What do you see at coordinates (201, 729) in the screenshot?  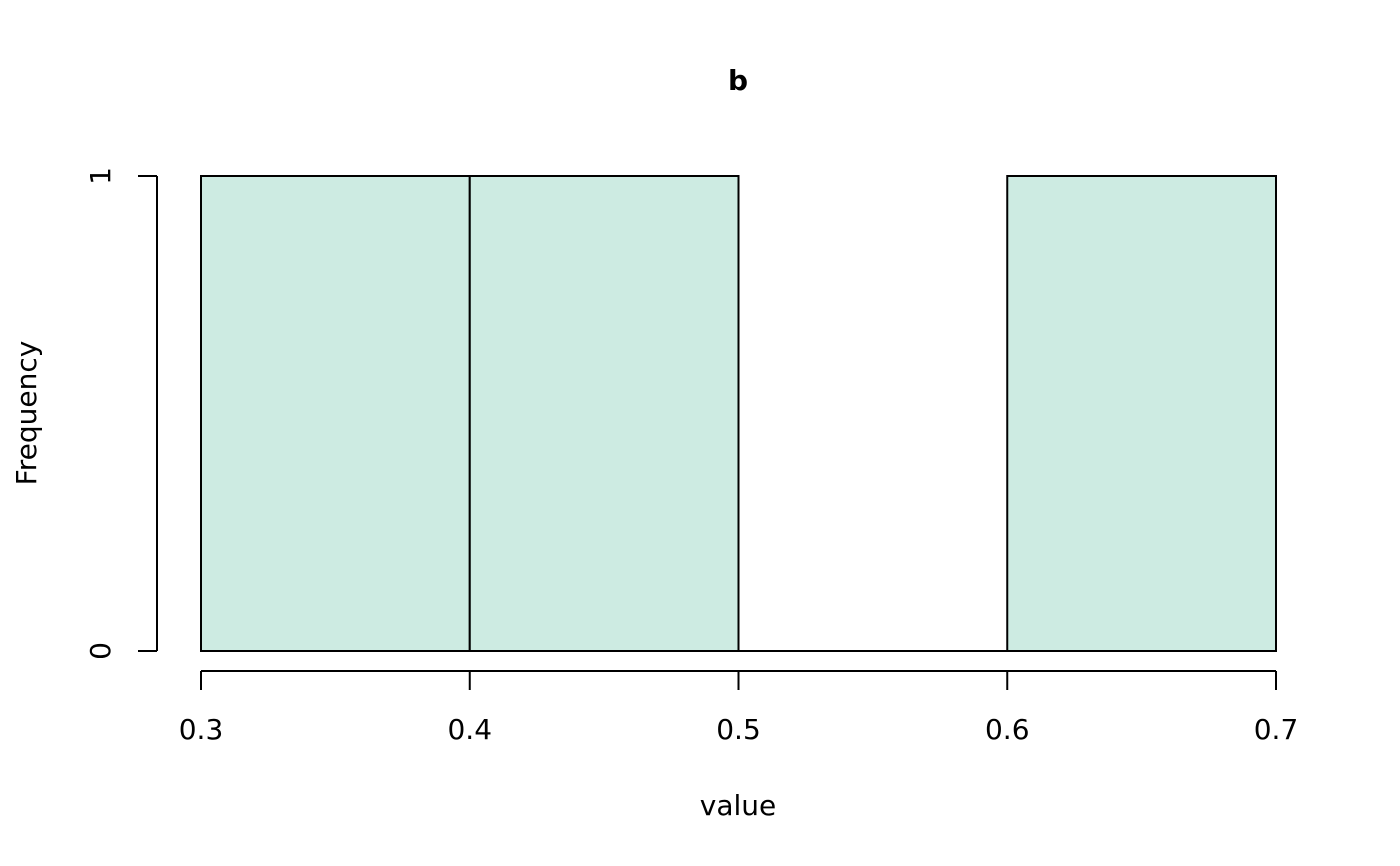 I see `x-tick-label-0: 0.3` at bounding box center [201, 729].